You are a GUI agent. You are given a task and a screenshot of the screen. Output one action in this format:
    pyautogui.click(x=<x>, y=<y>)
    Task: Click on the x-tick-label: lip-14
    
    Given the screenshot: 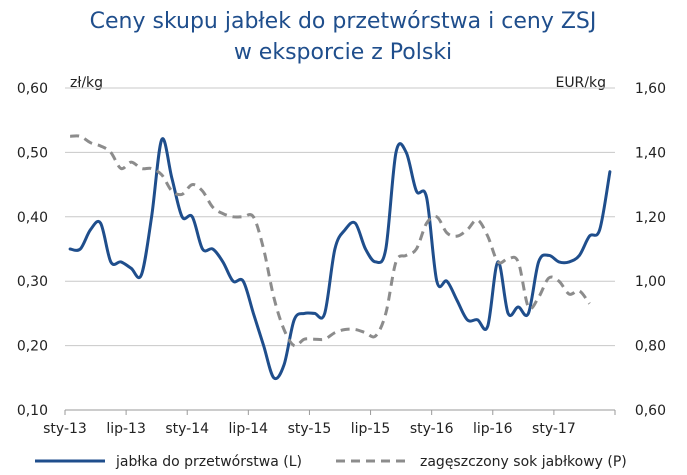 What is the action you would take?
    pyautogui.click(x=249, y=429)
    